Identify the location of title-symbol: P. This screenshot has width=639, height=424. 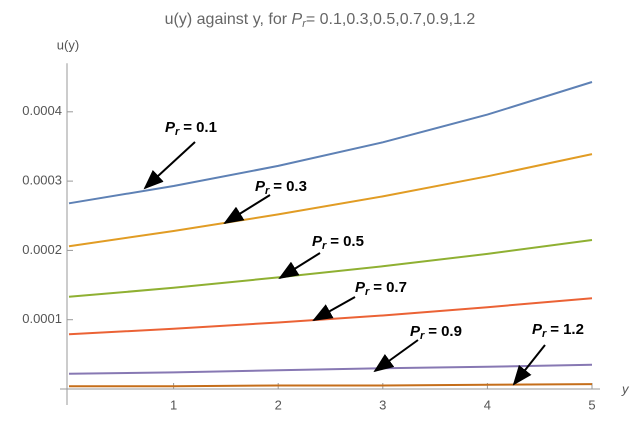
(297, 19).